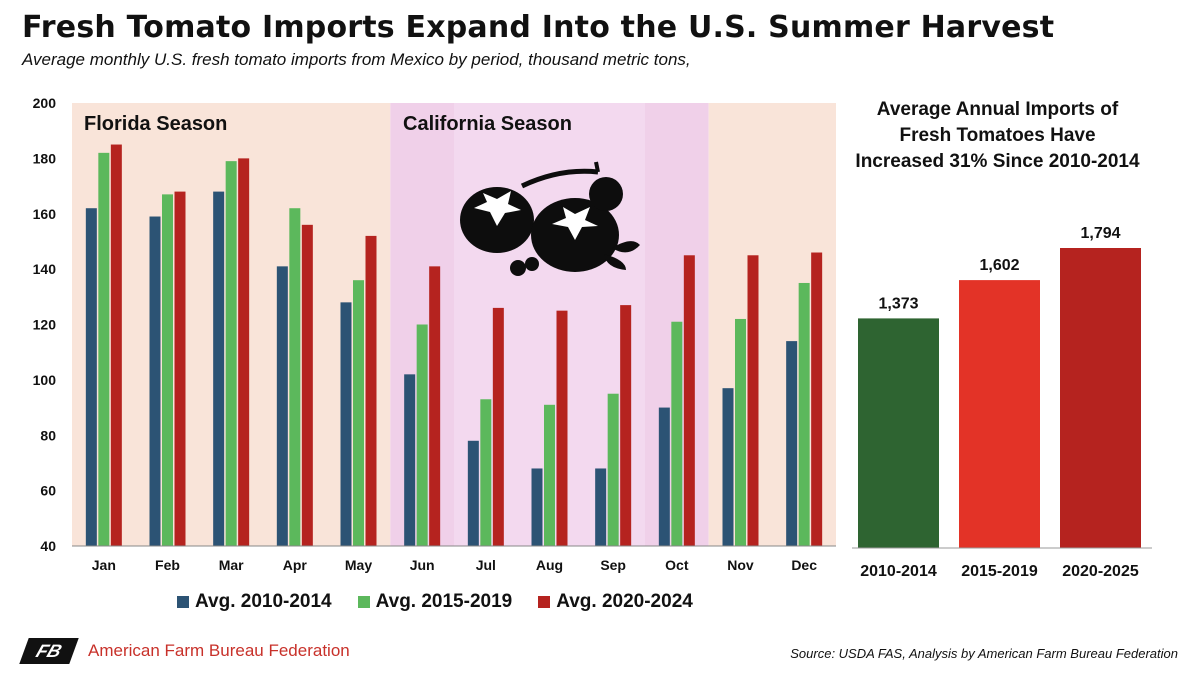  What do you see at coordinates (444, 601) in the screenshot?
I see `legend-label-2015-2019: Avg. 2015-2019` at bounding box center [444, 601].